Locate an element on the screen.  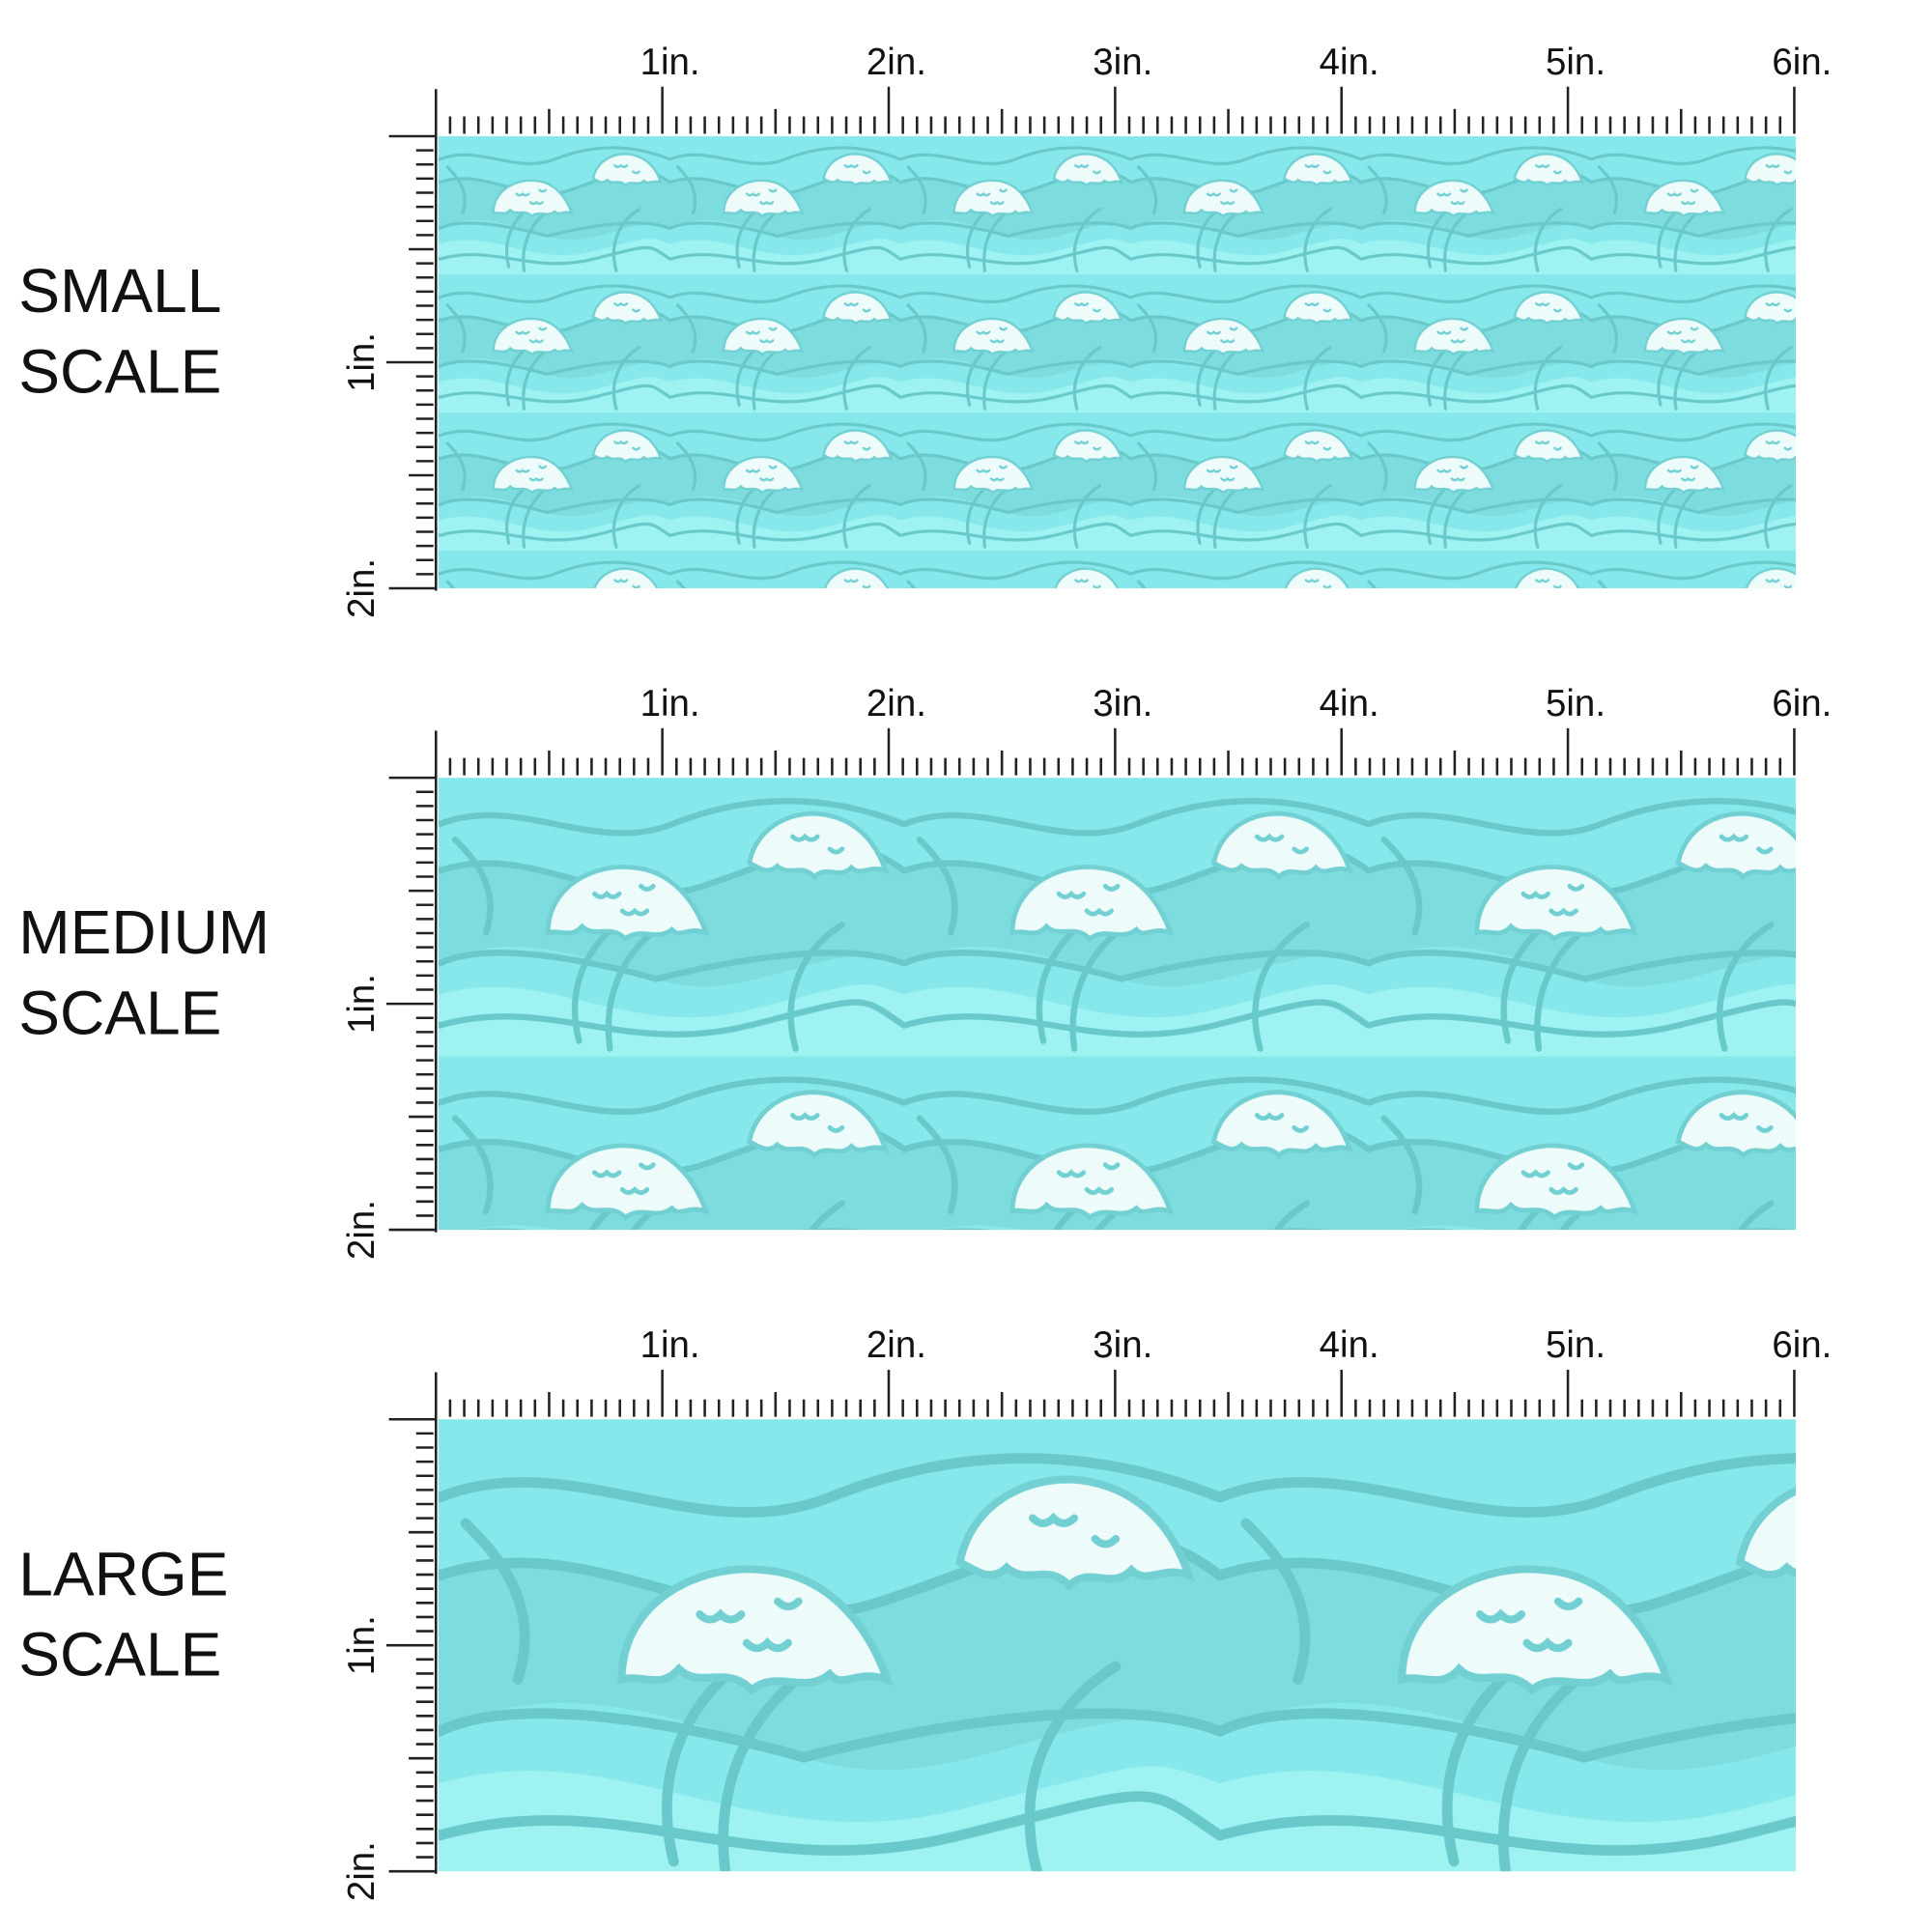
scale-label: MEDIUM is located at coordinates (144, 932).